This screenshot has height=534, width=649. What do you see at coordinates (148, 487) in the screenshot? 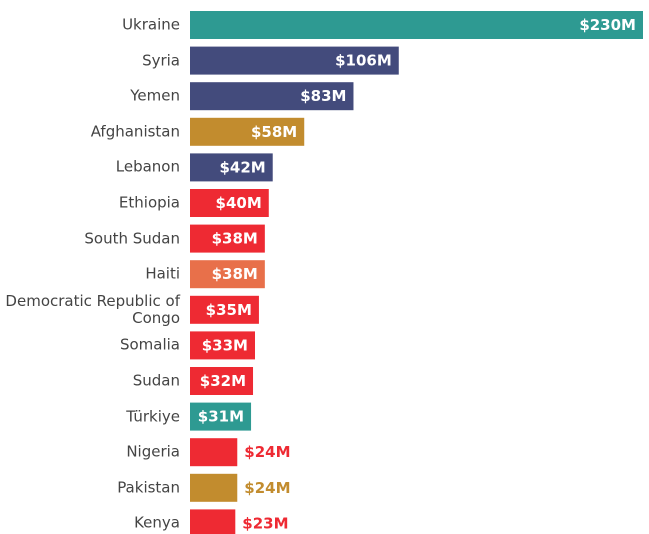
I see `category-label: Pakistan` at bounding box center [148, 487].